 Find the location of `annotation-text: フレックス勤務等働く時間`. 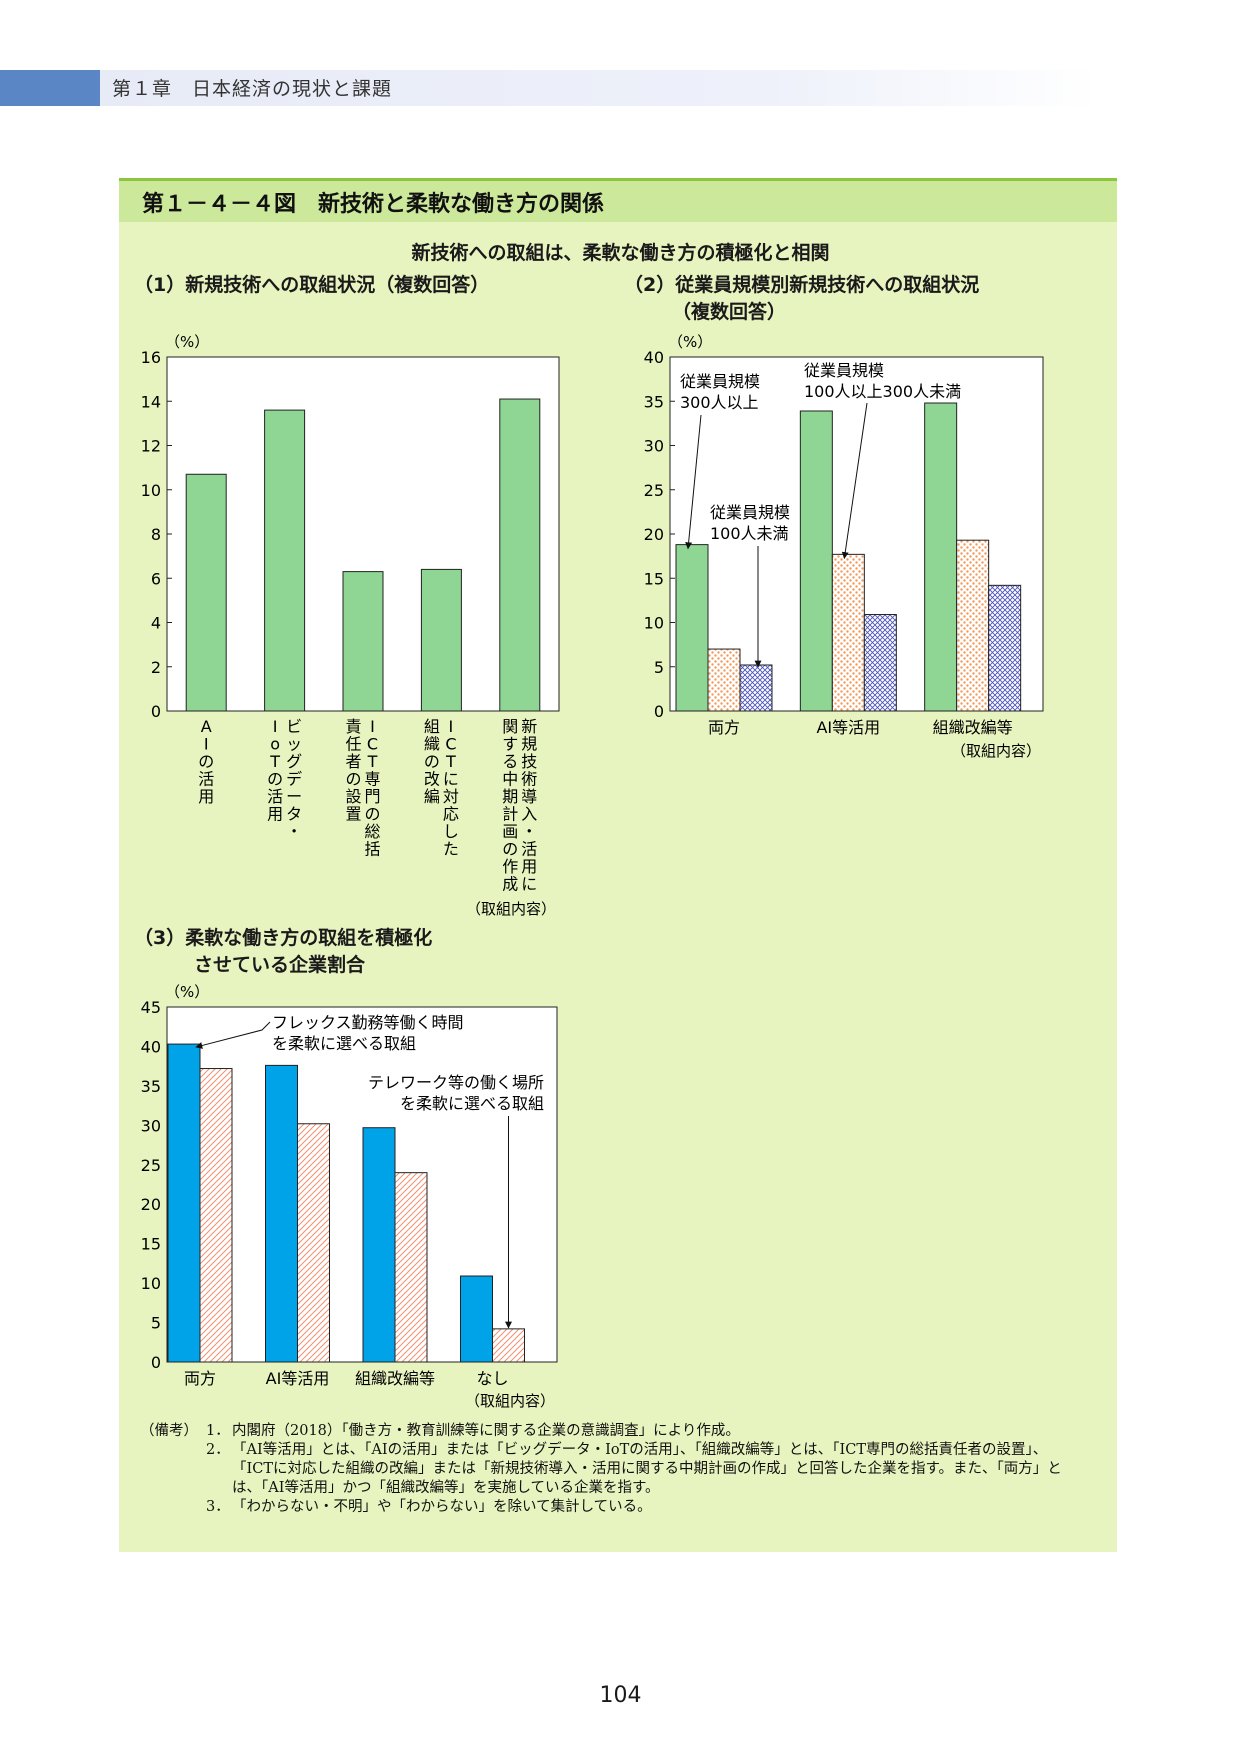

annotation-text: フレックス勤務等働く時間 is located at coordinates (368, 1022).